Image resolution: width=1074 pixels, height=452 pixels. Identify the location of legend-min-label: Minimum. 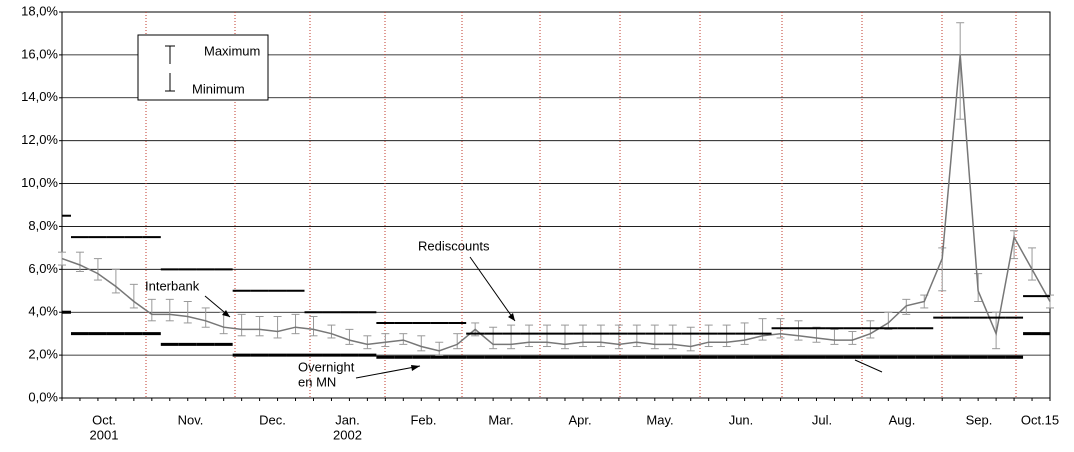
(218, 88).